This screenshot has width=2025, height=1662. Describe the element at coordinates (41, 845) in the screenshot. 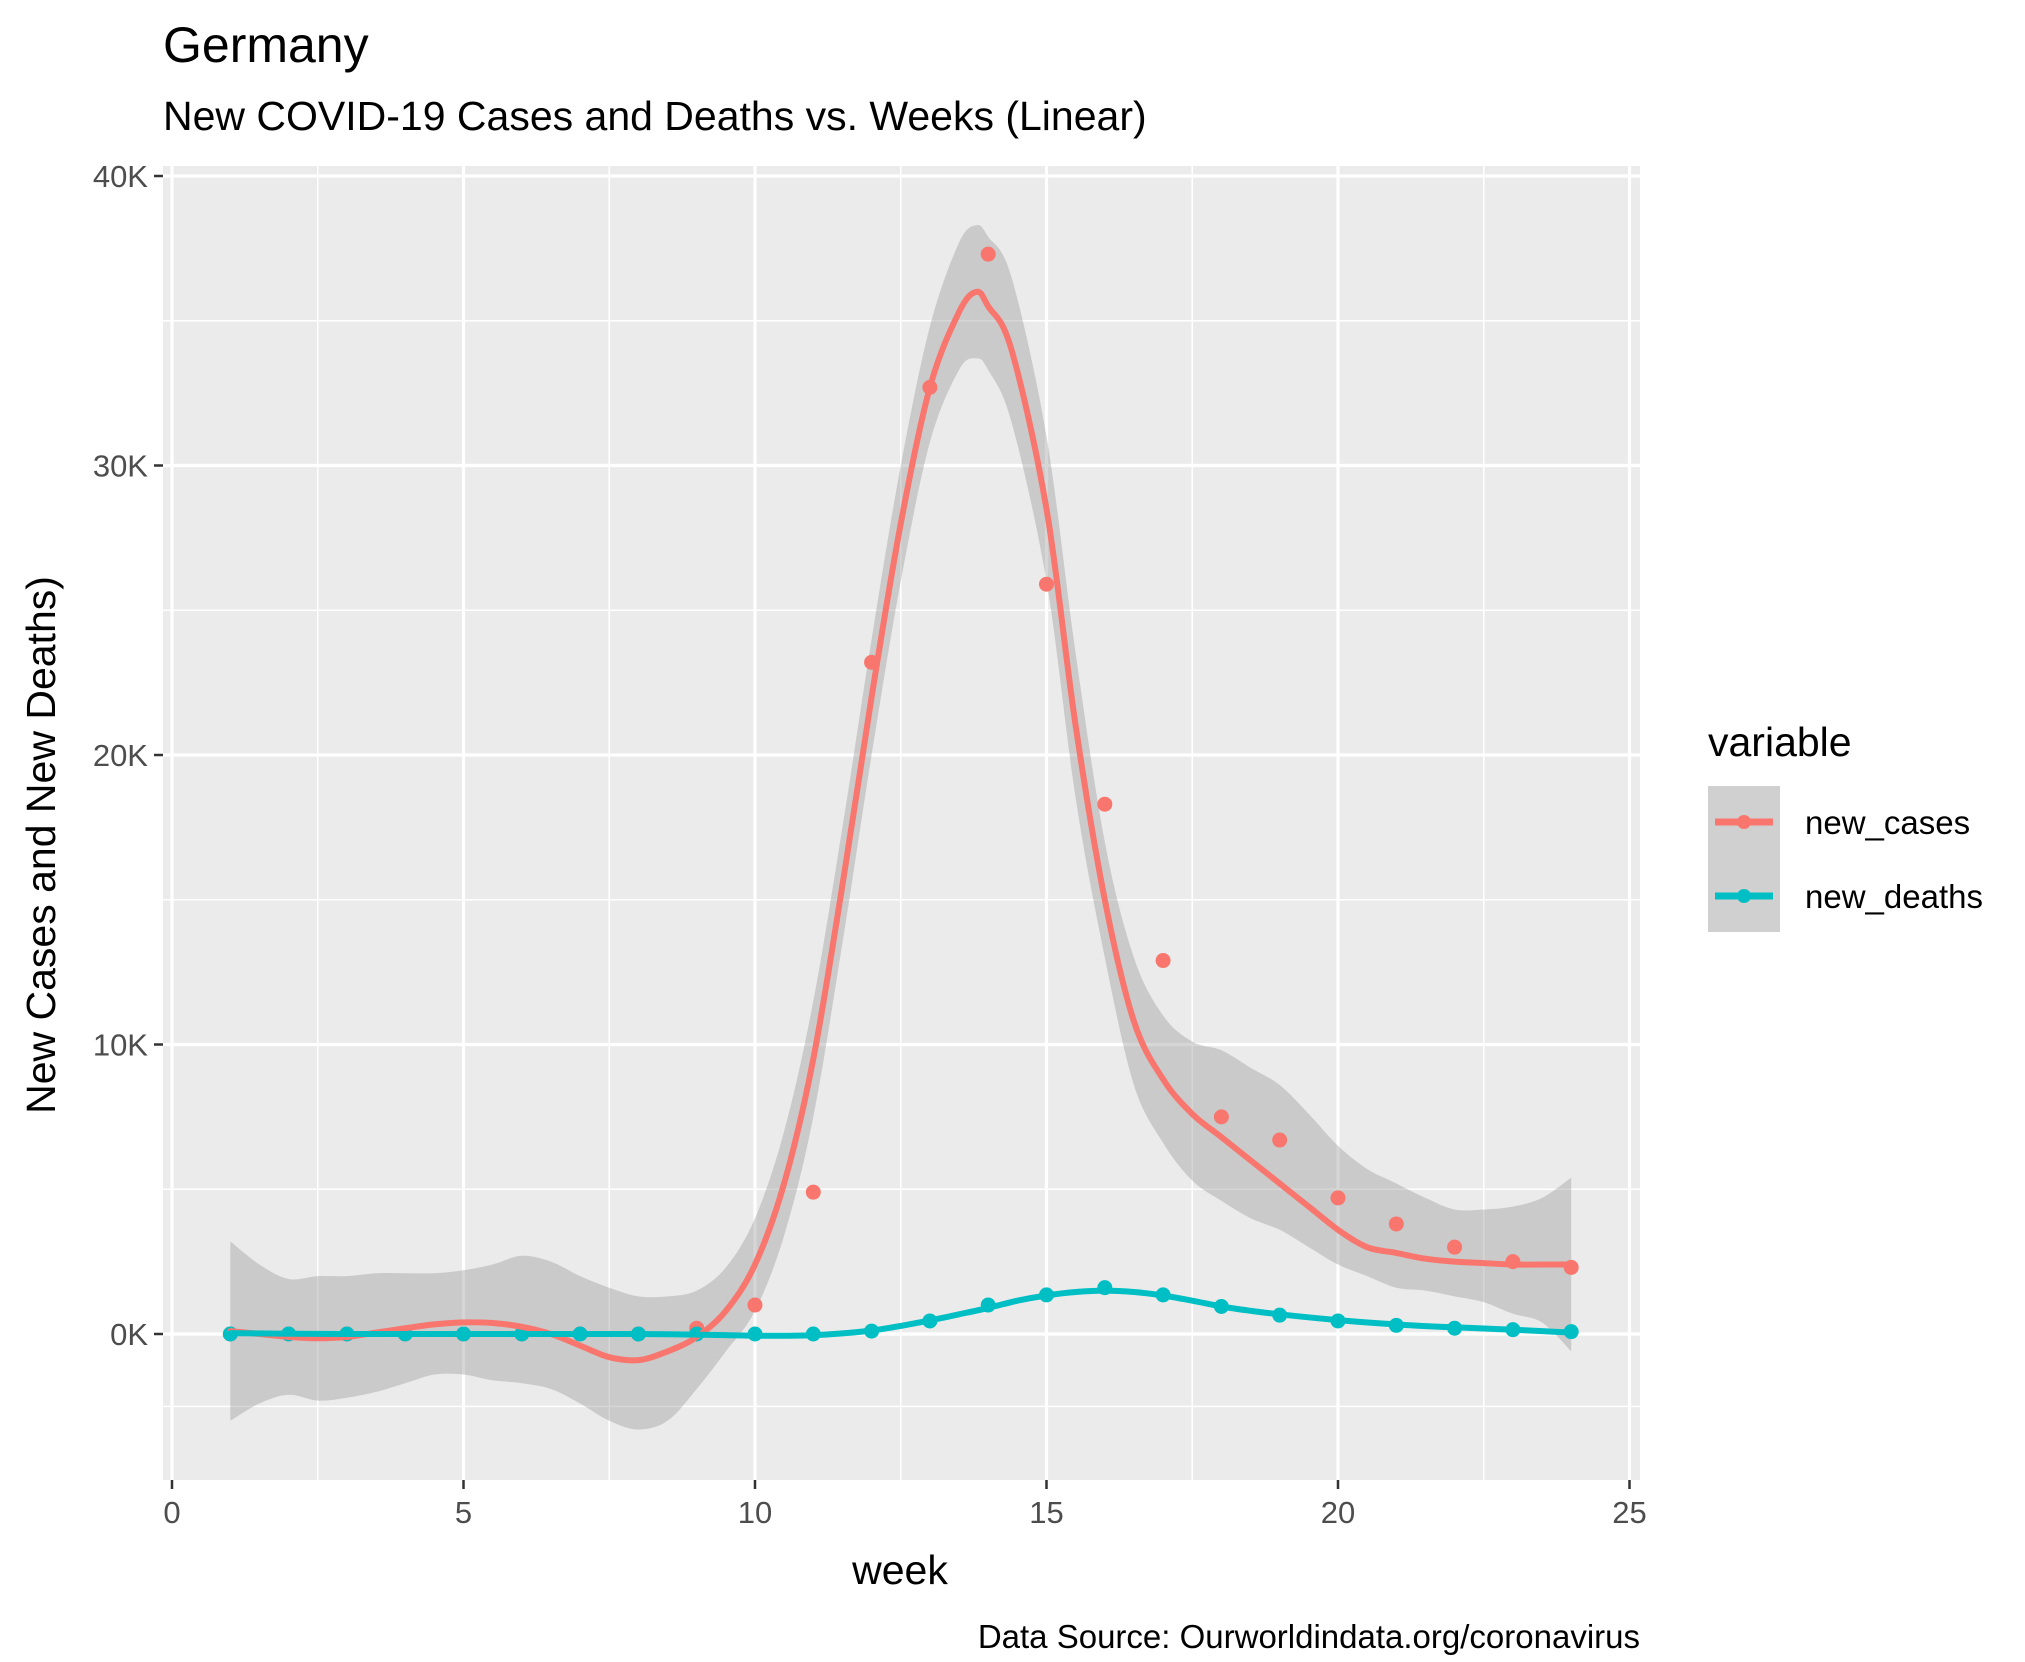

I see `y-axis-title: New Cases and New Deaths)` at that location.